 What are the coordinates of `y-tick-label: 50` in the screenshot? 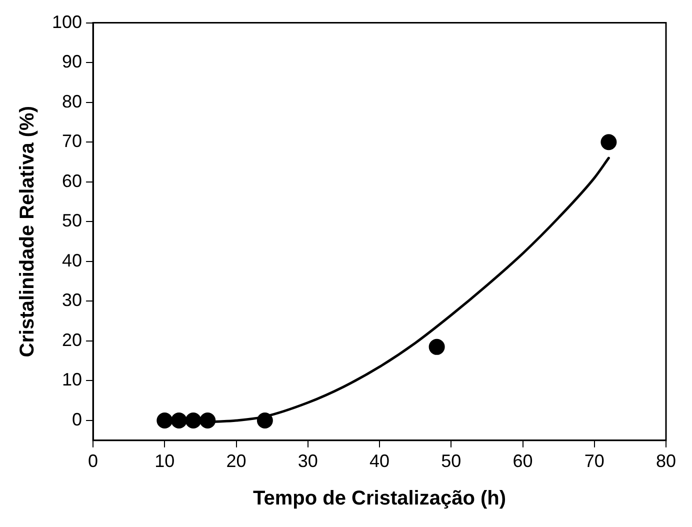 It's located at (72, 220).